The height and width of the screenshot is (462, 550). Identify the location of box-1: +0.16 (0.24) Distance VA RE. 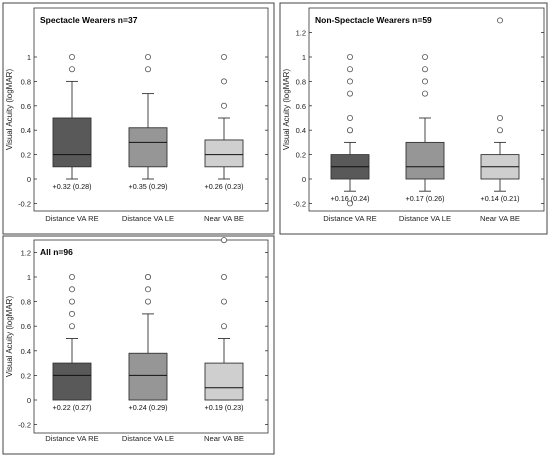
(350, 138).